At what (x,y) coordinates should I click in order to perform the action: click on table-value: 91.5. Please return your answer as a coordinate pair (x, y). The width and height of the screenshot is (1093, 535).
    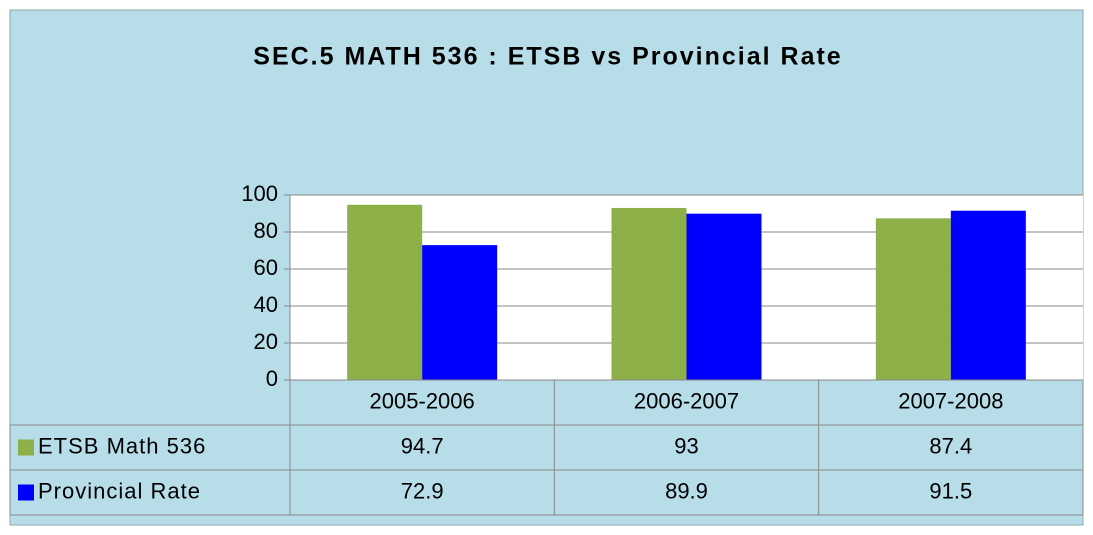
    Looking at the image, I should click on (950, 490).